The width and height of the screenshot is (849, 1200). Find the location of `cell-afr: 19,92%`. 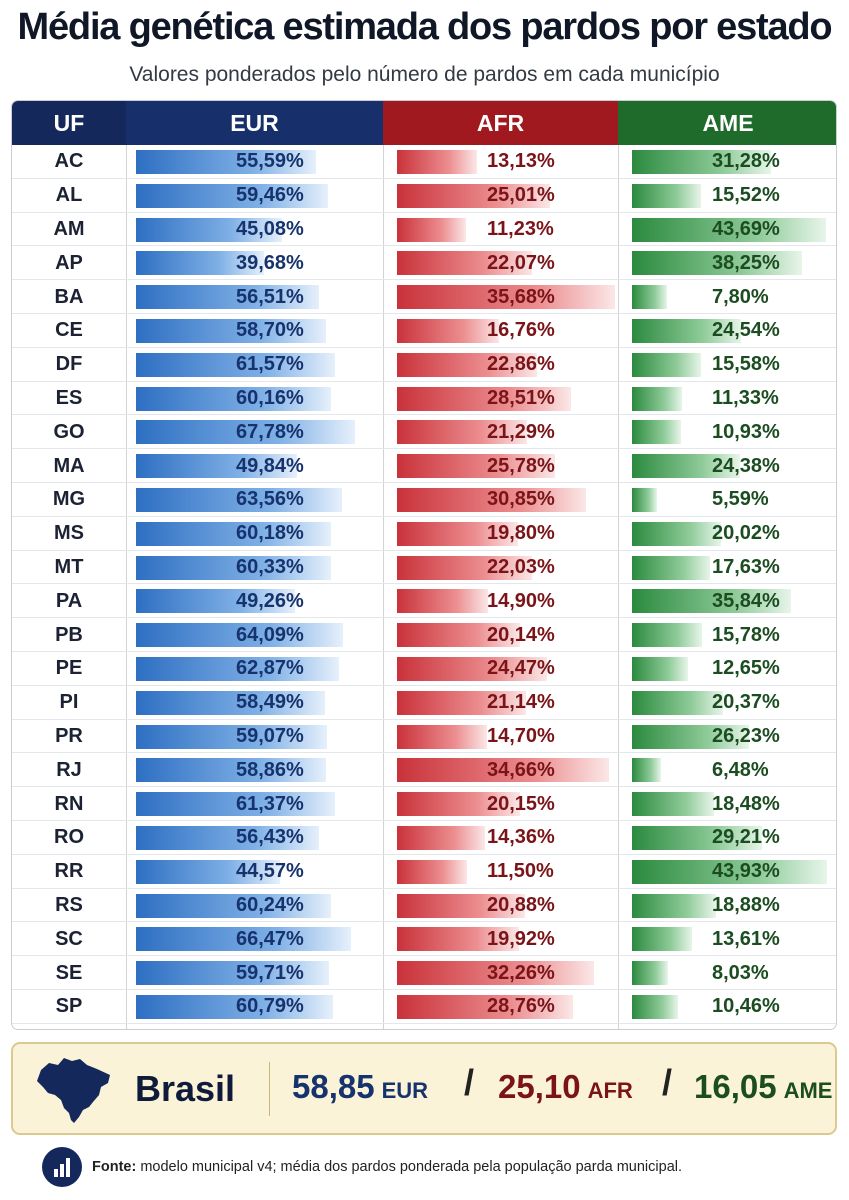

cell-afr: 19,92% is located at coordinates (521, 938).